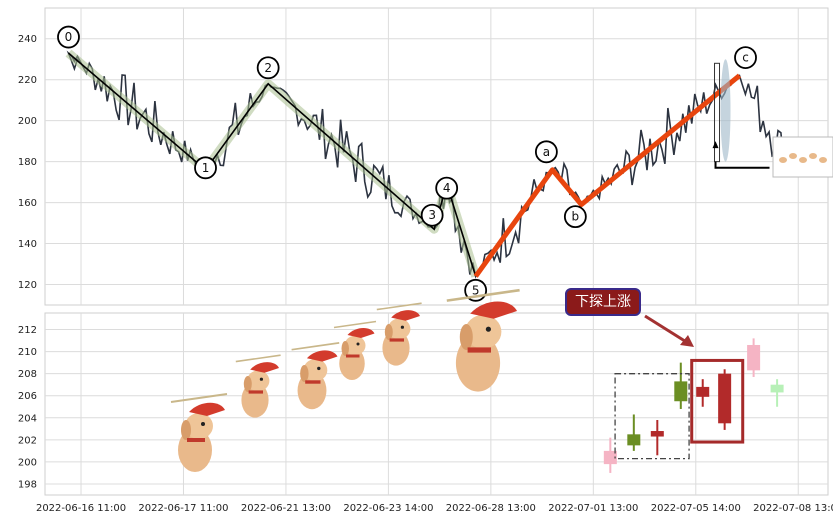 Image resolution: width=833 pixels, height=520 pixels. What do you see at coordinates (27, 330) in the screenshot?
I see `lower-y-tick-label: 212` at bounding box center [27, 330].